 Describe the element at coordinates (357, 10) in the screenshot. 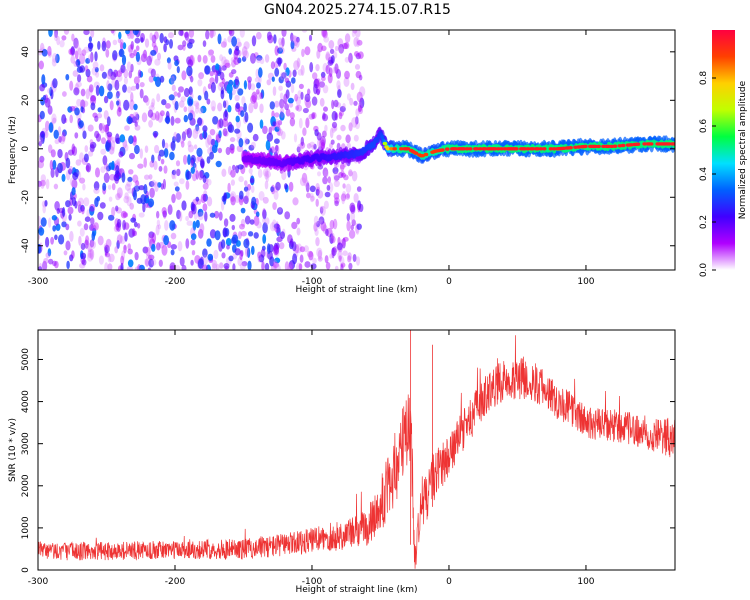

I see `chart-title: GN04.2025.274.15.07.R15` at that location.